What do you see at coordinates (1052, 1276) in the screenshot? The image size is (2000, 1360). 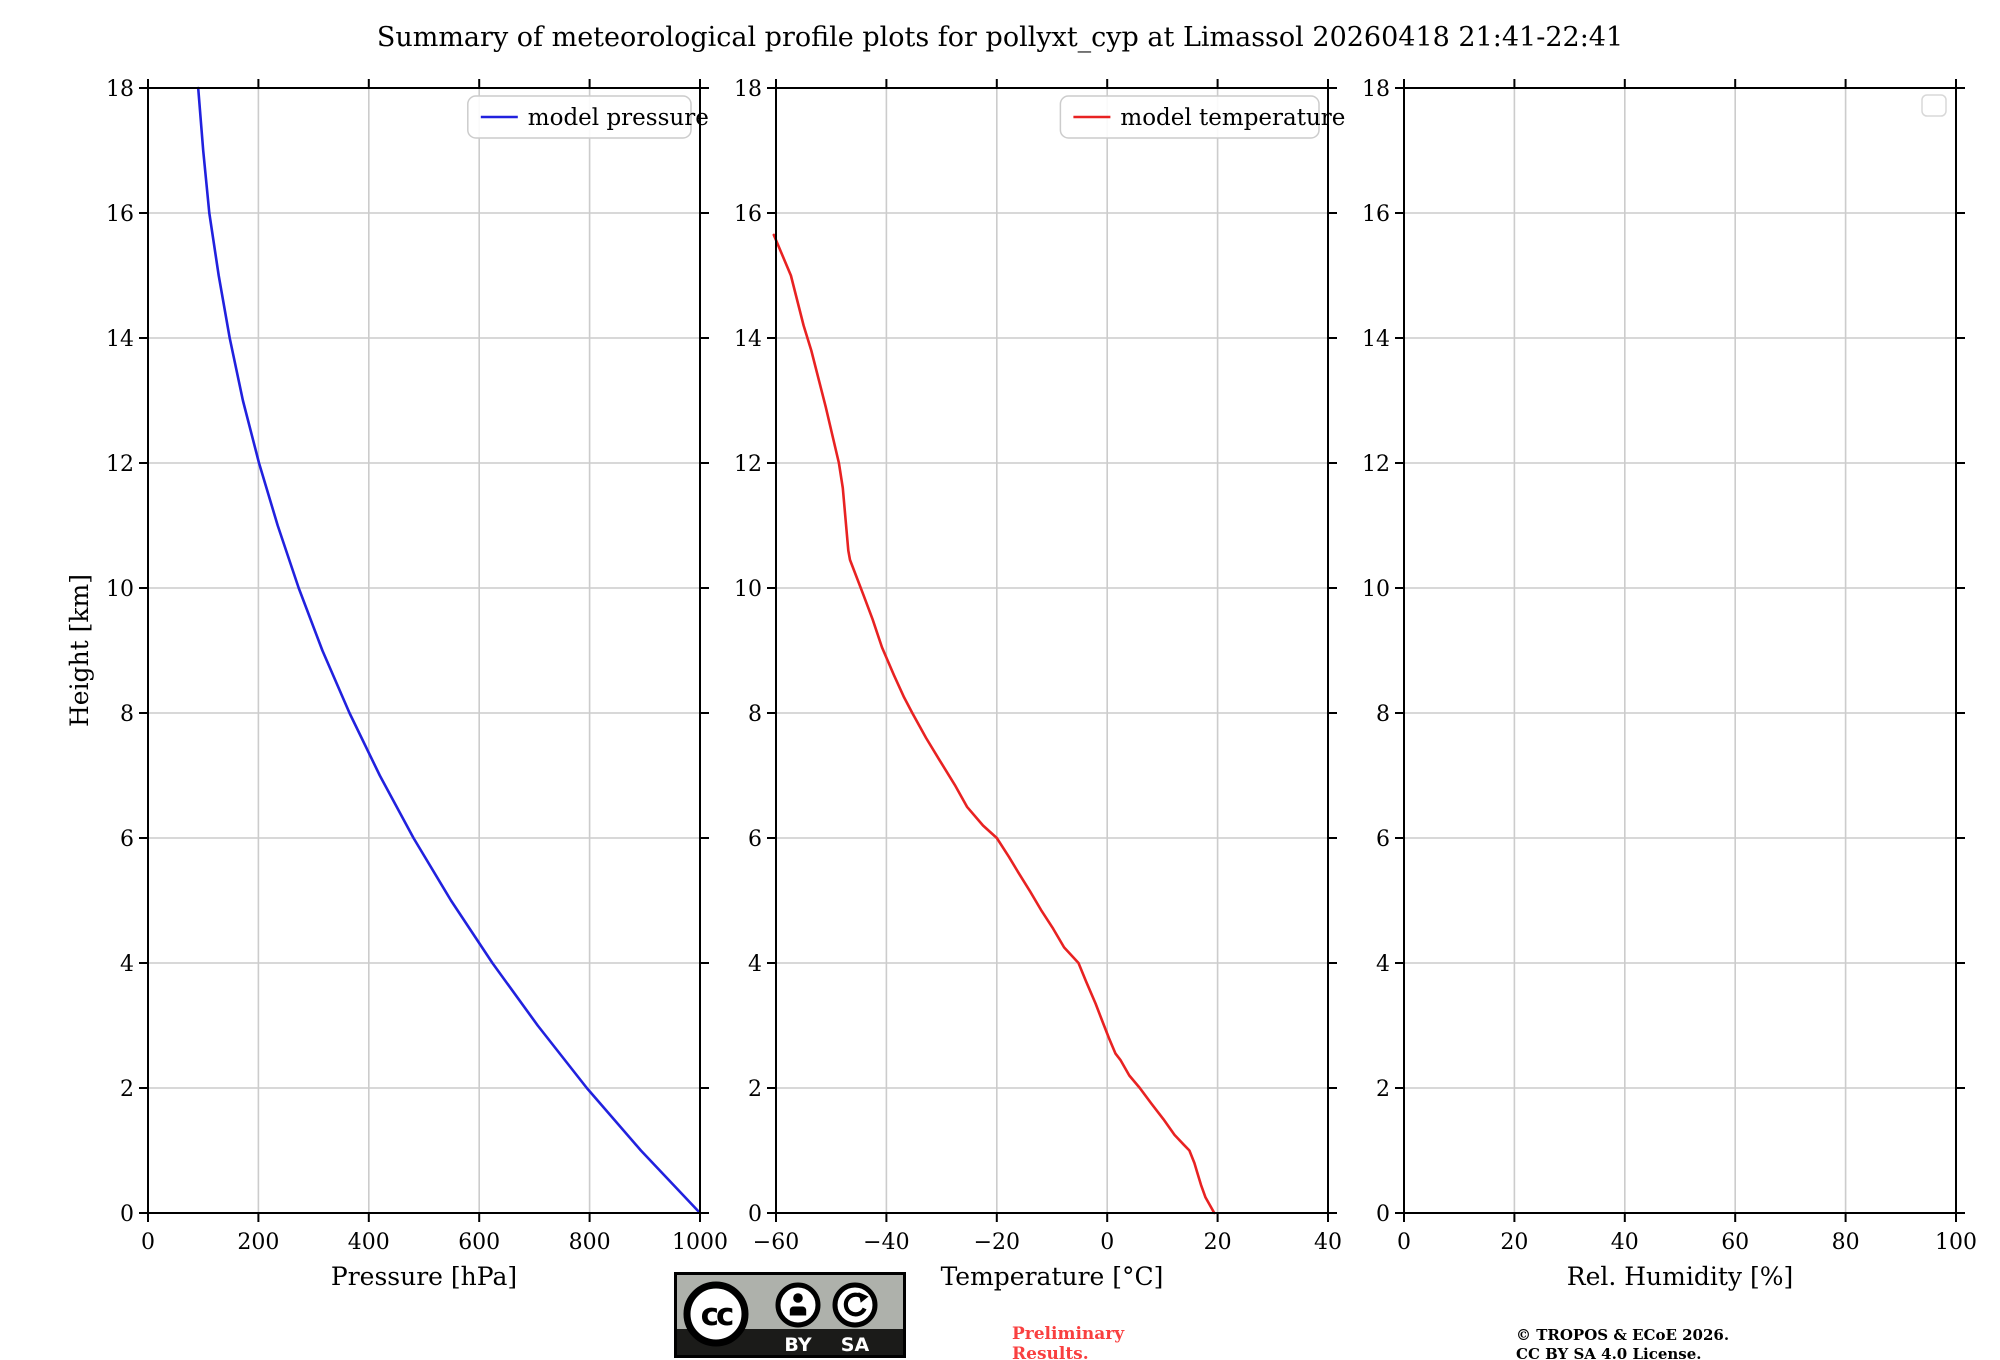 I see `x-axis-label: Temperature [°C]` at bounding box center [1052, 1276].